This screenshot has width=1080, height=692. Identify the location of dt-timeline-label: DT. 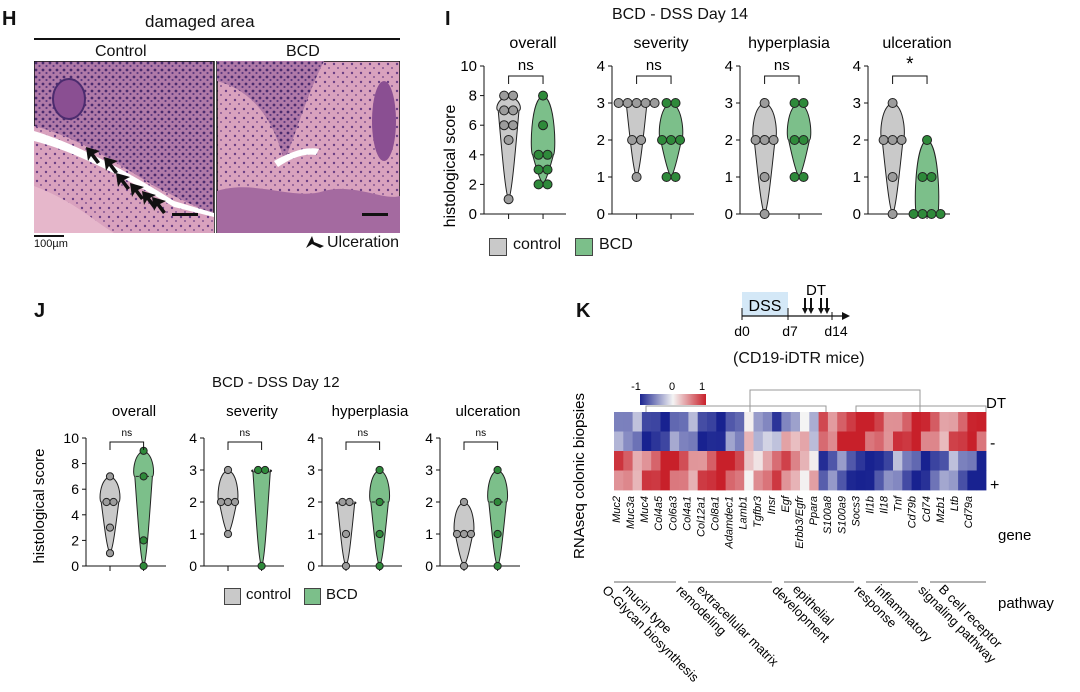
(816, 290).